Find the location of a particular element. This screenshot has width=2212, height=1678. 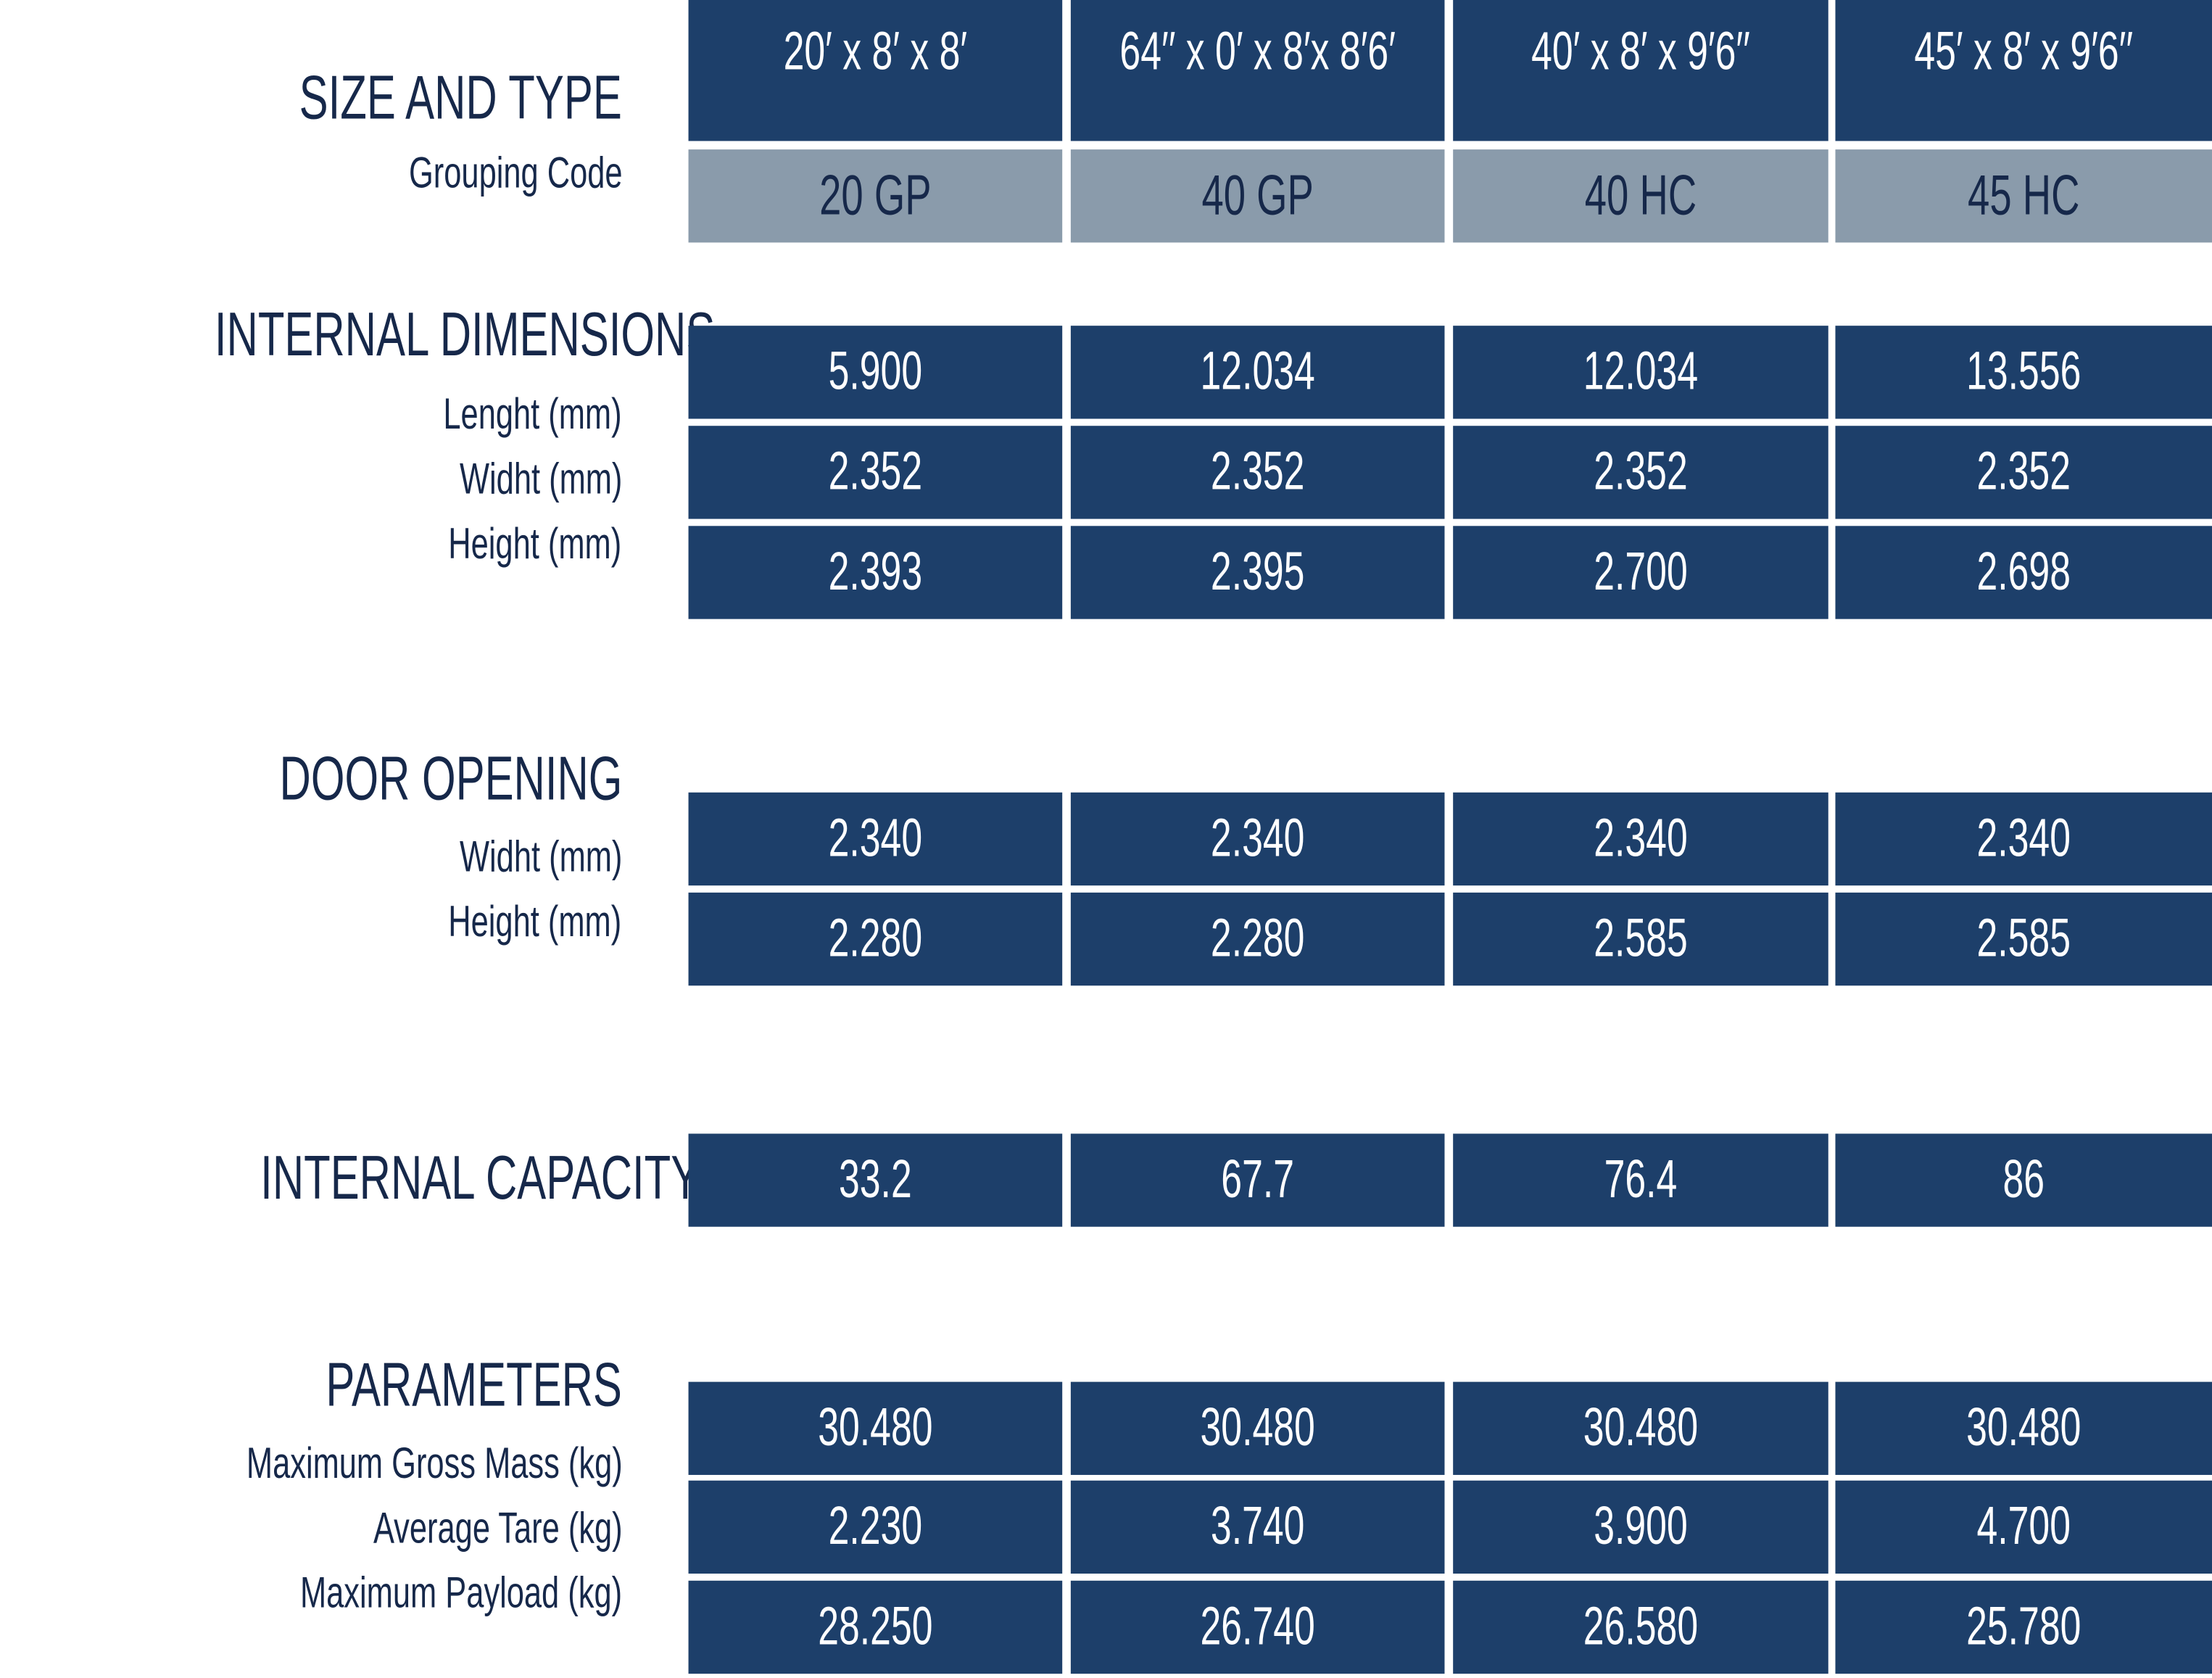

value-cell-text: 33.2 is located at coordinates (875, 1180).